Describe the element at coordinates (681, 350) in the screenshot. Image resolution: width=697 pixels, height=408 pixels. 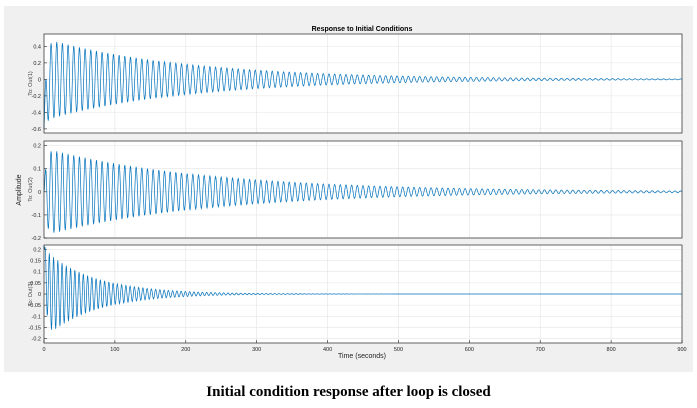
I see `x-tick-label: 900` at that location.